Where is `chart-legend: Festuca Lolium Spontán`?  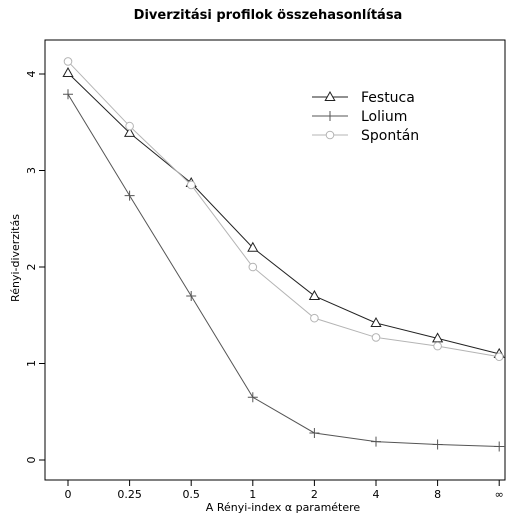 chart-legend: Festuca Lolium Spontán is located at coordinates (365, 117).